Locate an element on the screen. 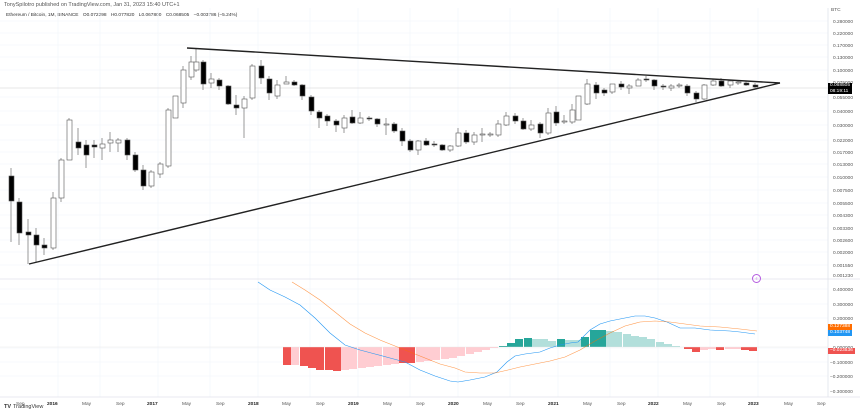 The width and height of the screenshot is (860, 415). svg-text: 0.001230 is located at coordinates (843, 276).